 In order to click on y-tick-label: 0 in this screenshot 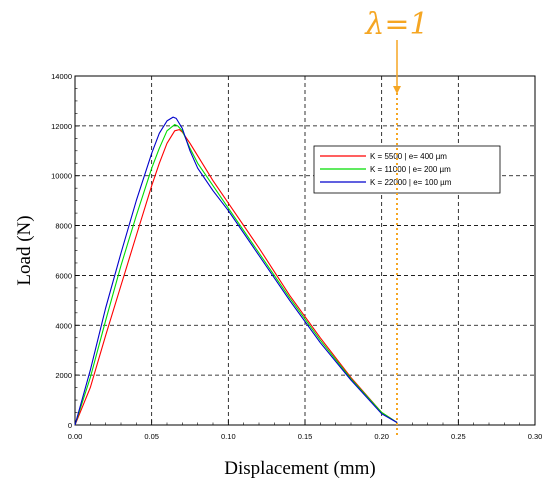, I will do `click(70, 425)`.